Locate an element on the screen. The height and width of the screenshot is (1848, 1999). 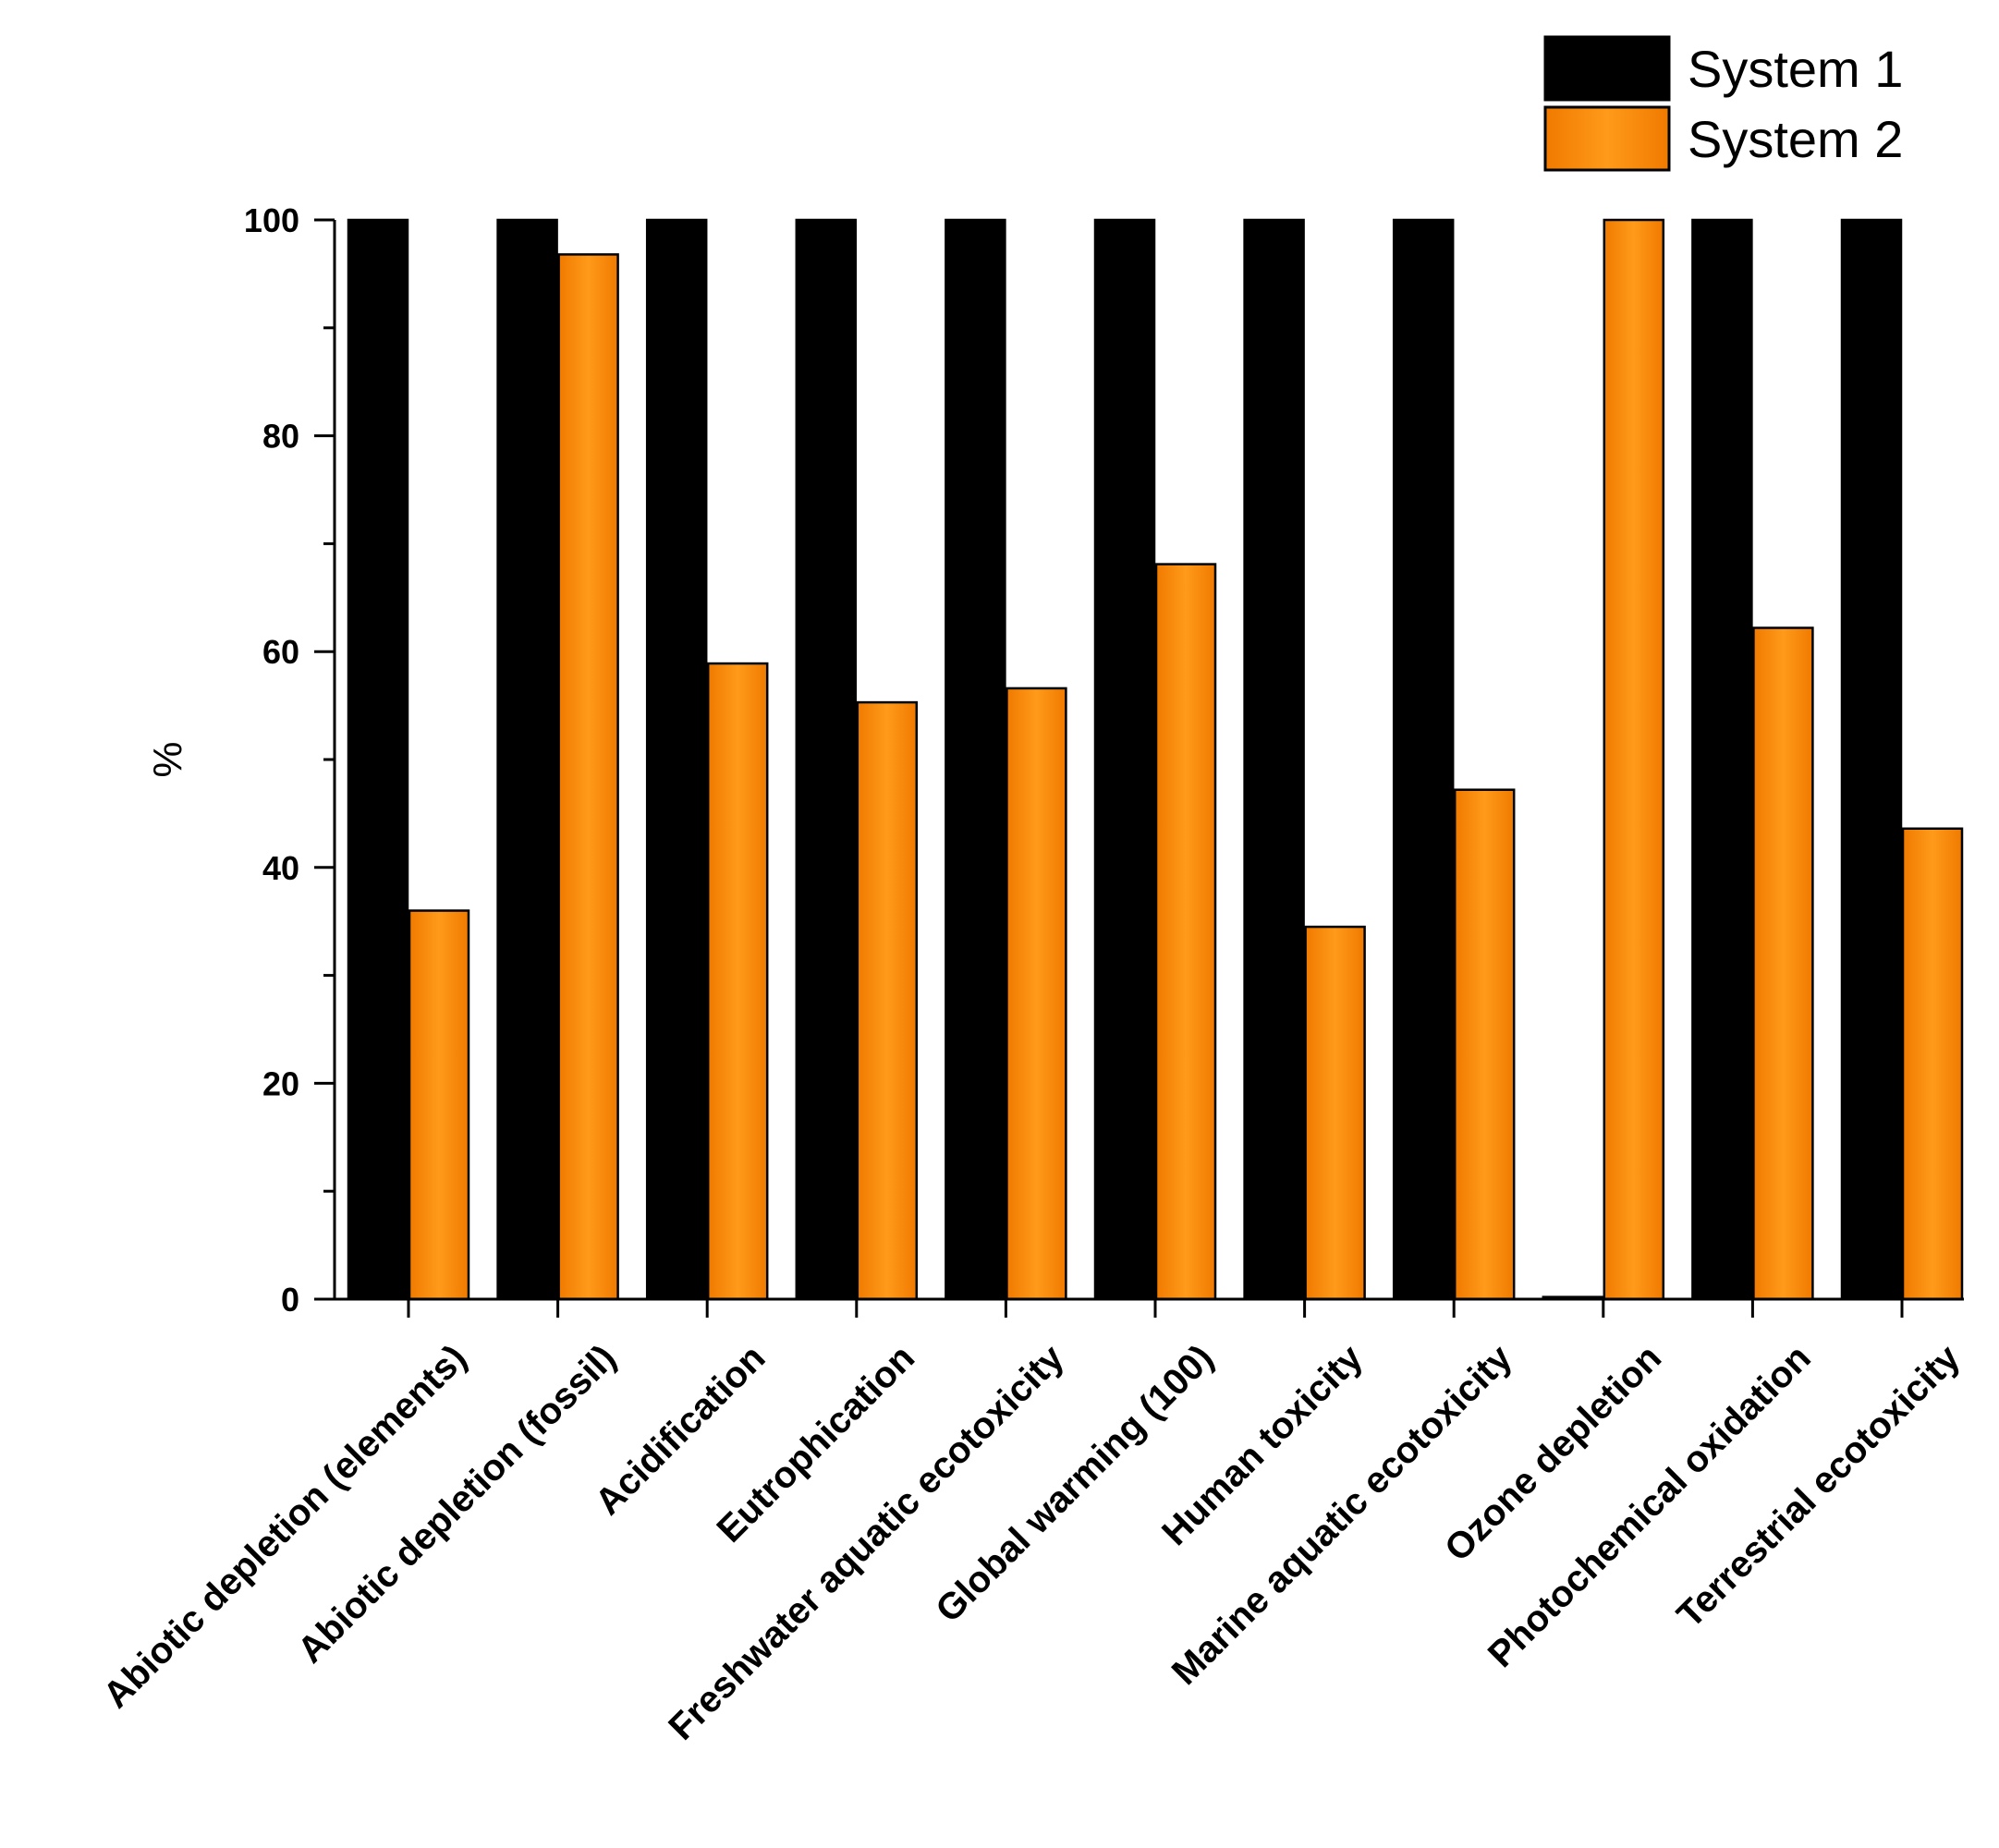
y-axis-label: % is located at coordinates (167, 759).